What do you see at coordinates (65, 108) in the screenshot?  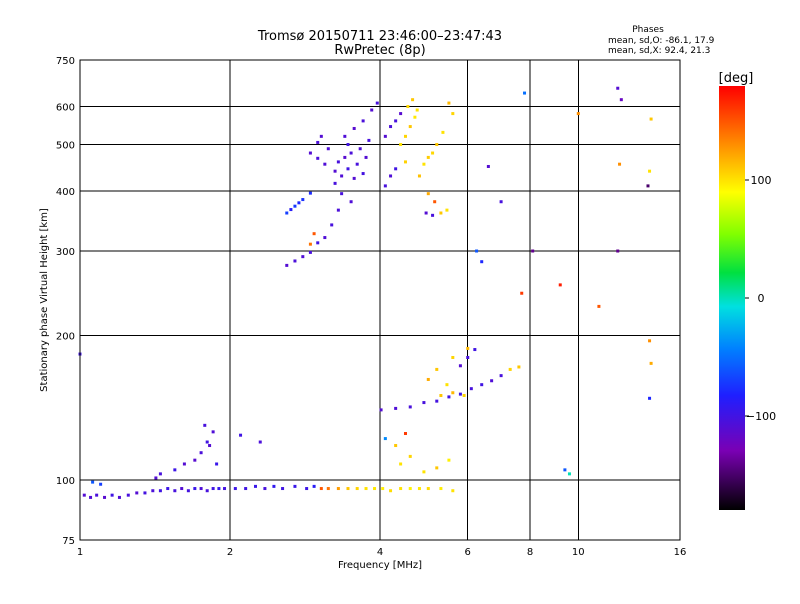 I see `y-tick-label: 600` at bounding box center [65, 108].